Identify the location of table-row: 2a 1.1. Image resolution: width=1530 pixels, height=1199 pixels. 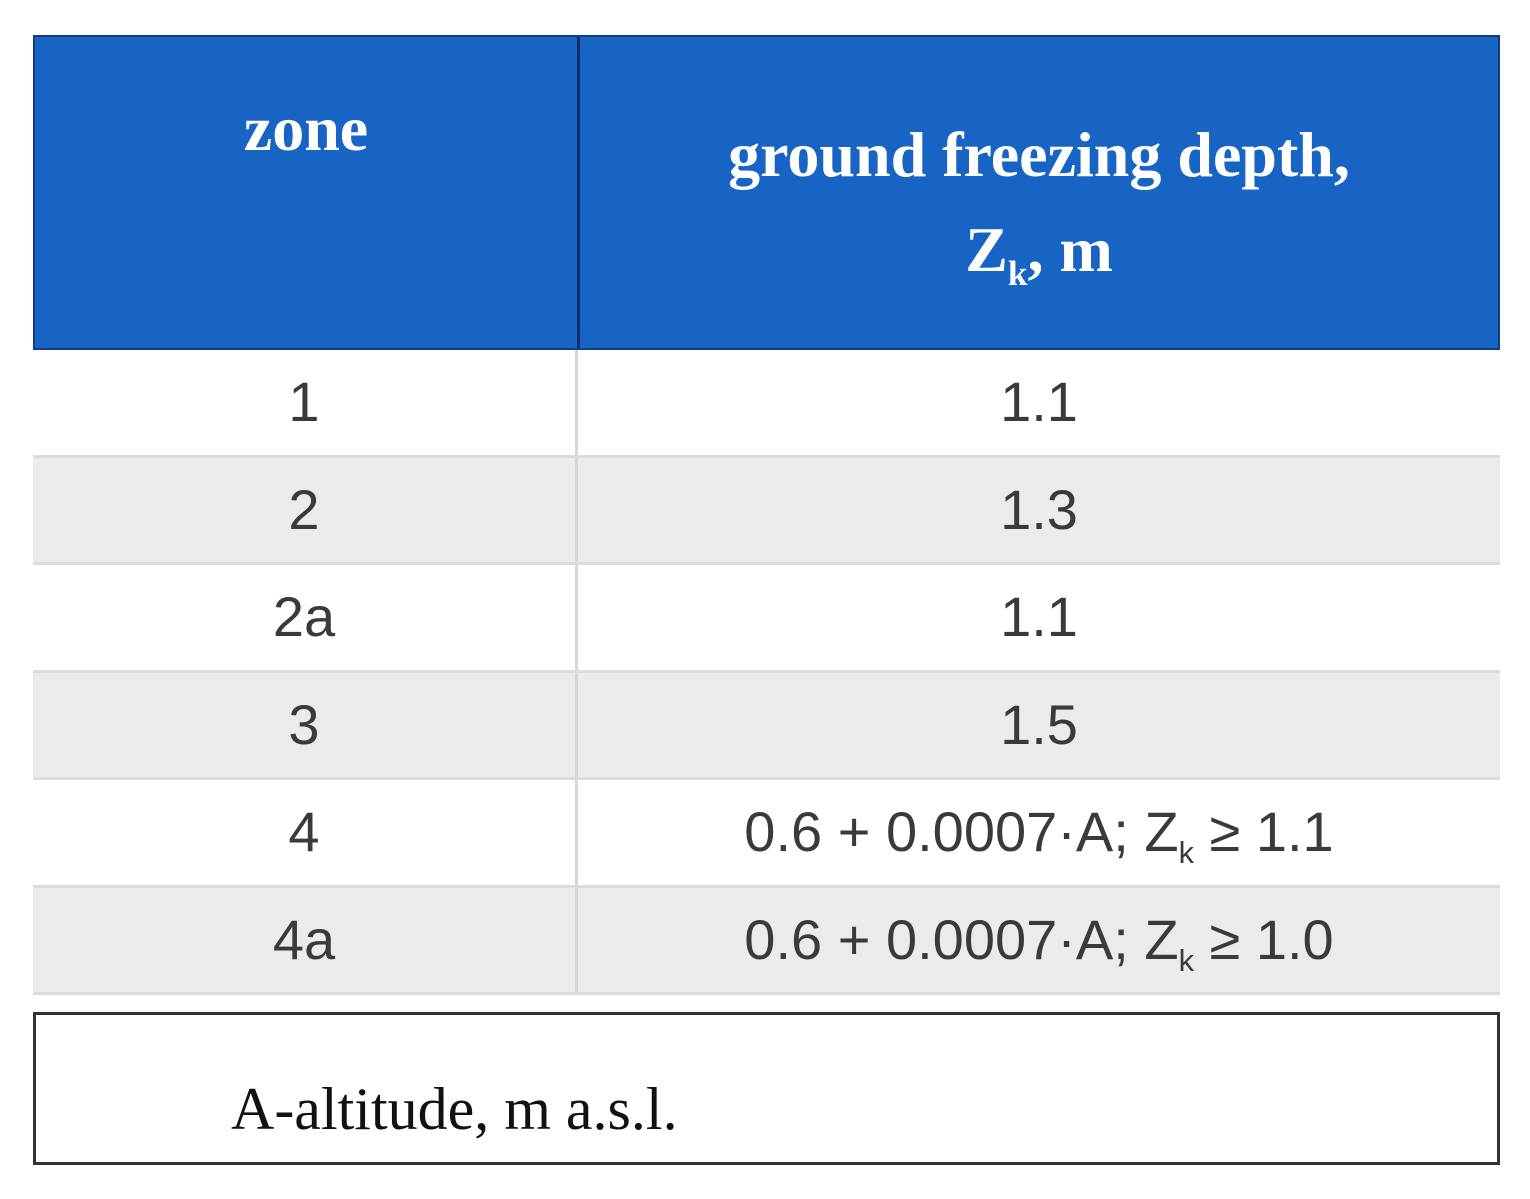
(766, 619).